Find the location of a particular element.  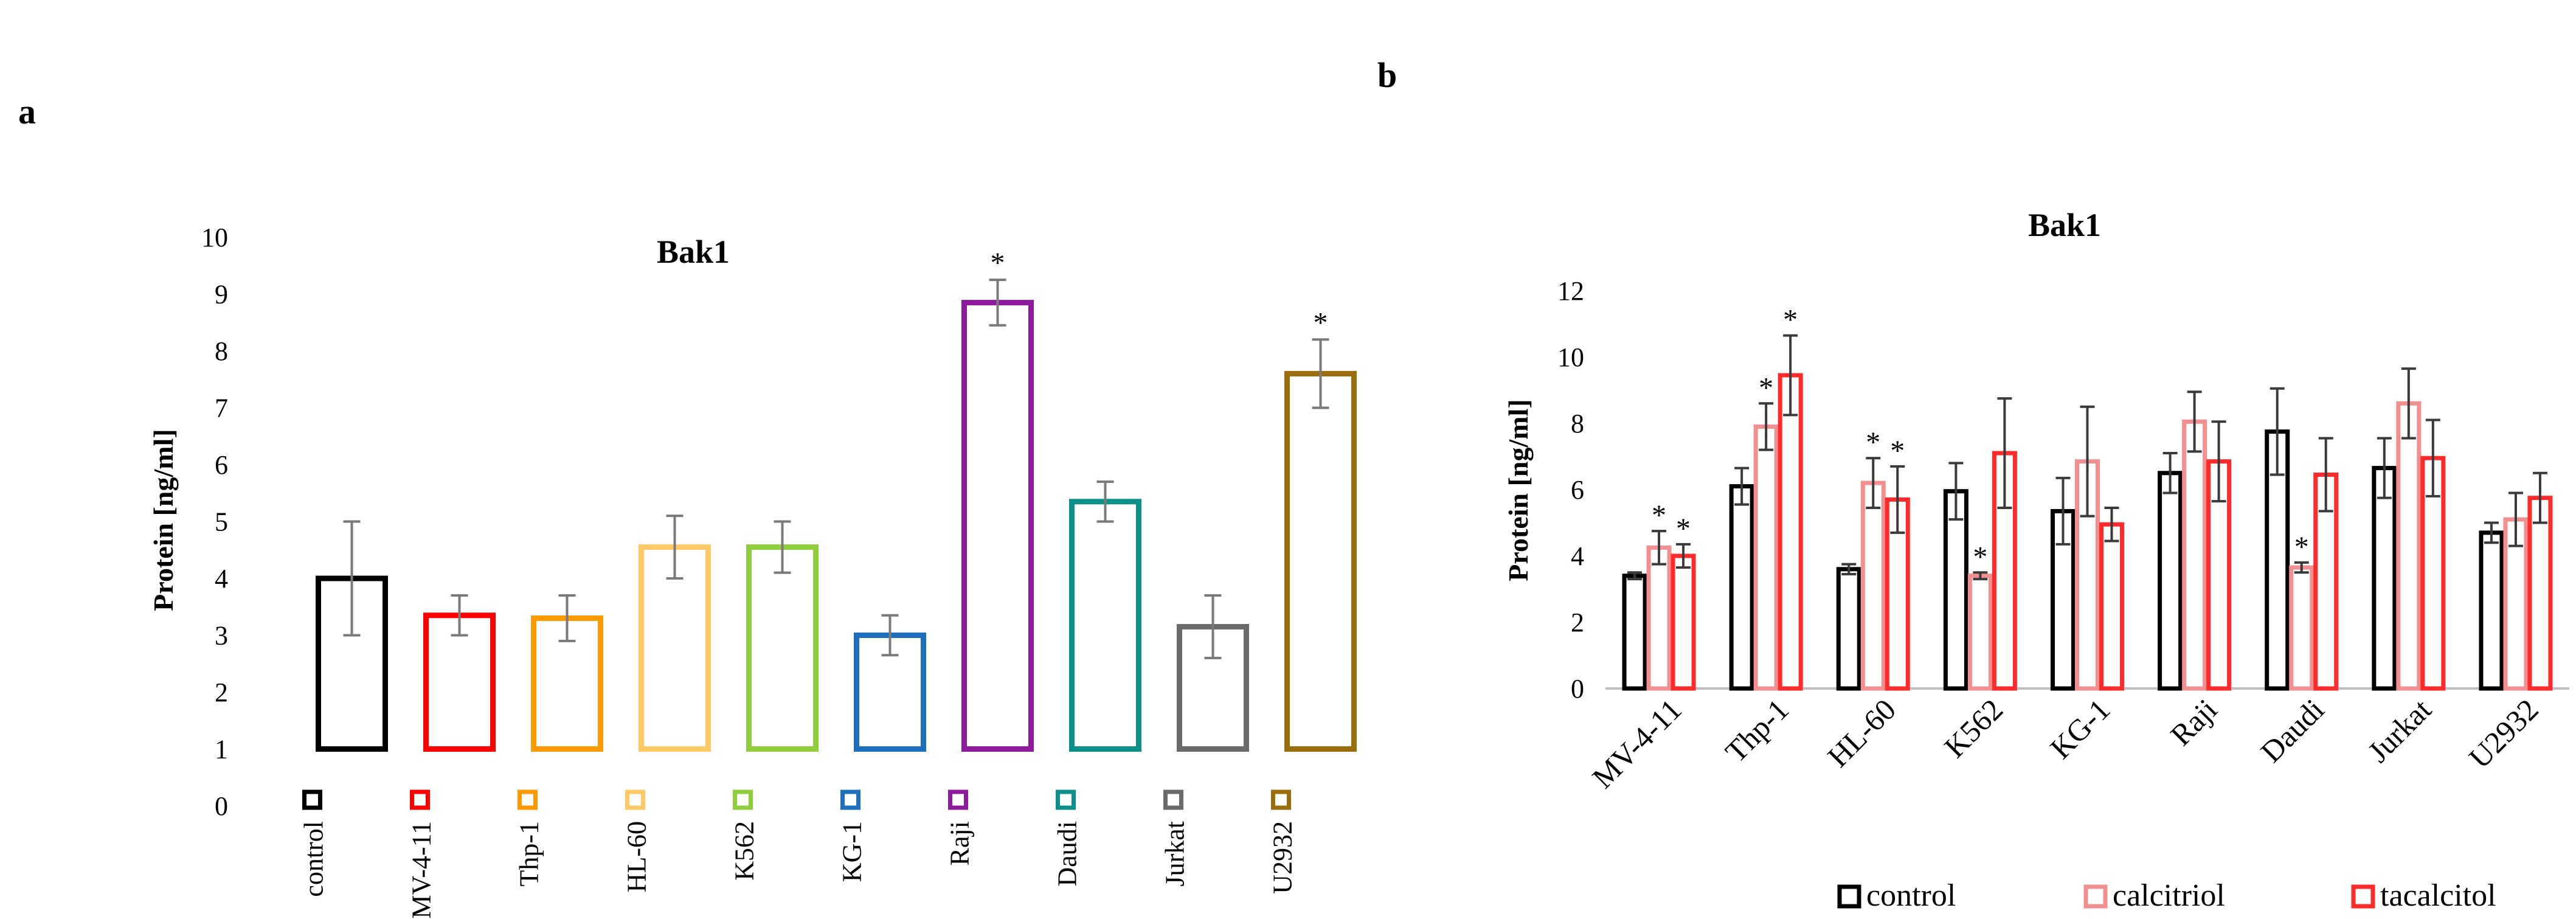

chart-a-title: Bak1 is located at coordinates (693, 252).